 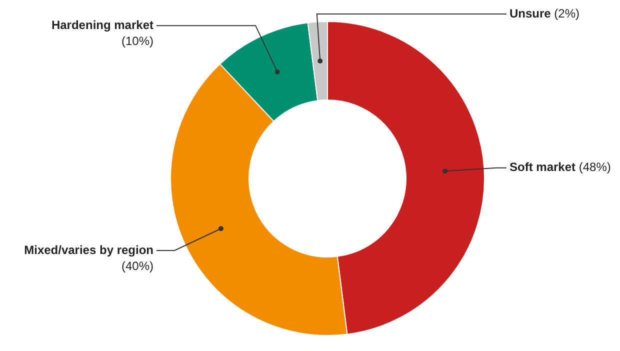 I want to click on data-label: (40%), so click(x=137, y=265).